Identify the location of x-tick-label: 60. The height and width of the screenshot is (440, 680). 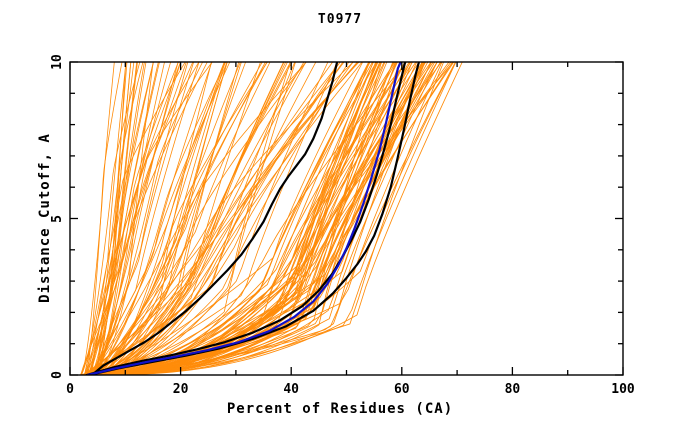
(401, 389).